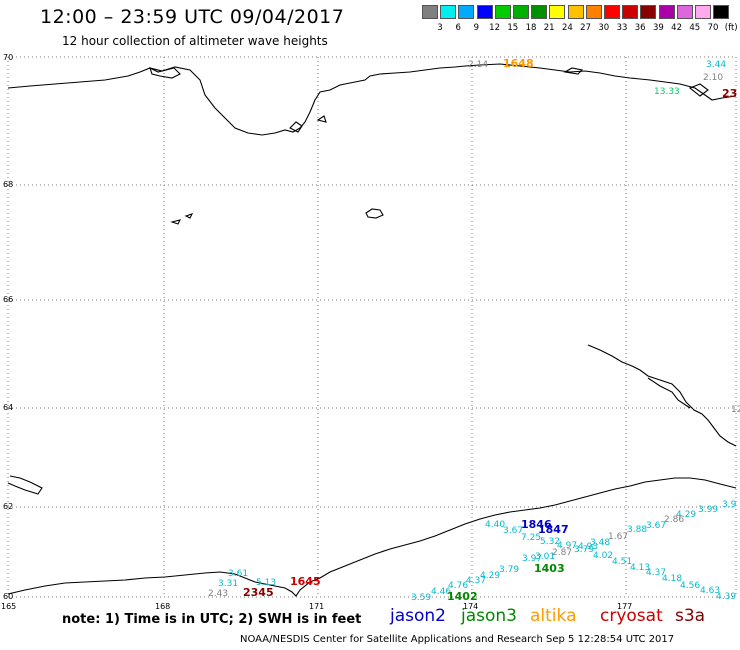  I want to click on wave-height-value: 4.46, so click(441, 592).